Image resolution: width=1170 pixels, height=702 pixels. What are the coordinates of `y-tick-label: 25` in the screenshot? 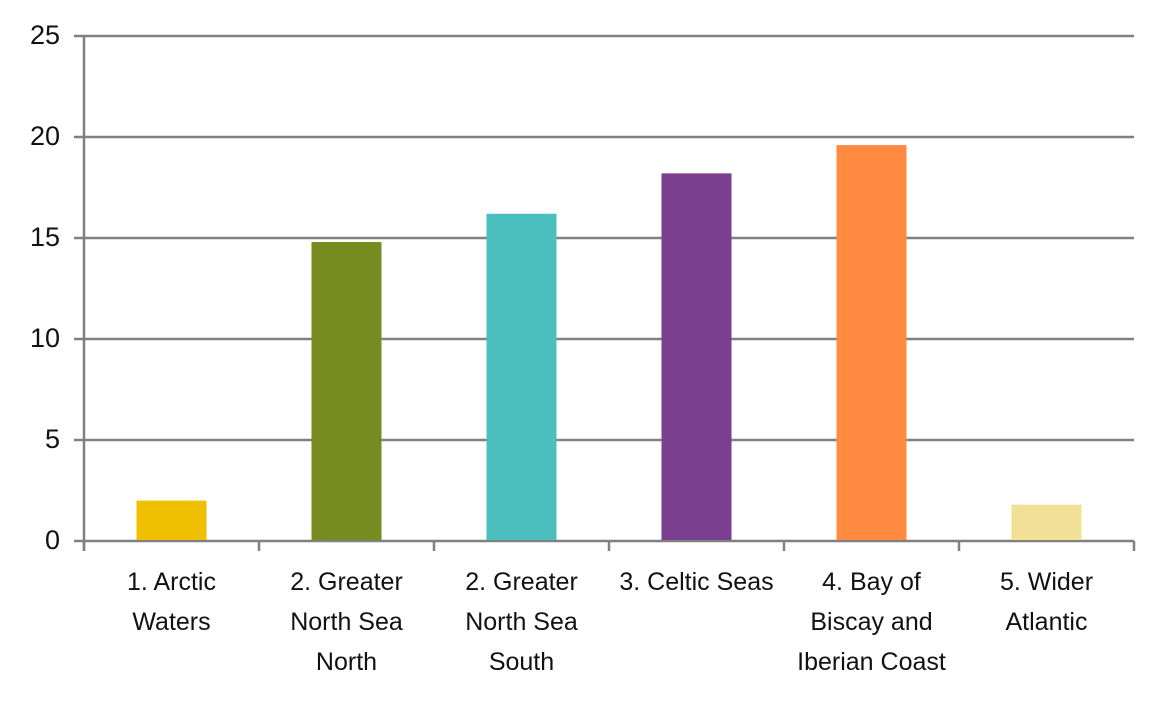 It's located at (44, 35).